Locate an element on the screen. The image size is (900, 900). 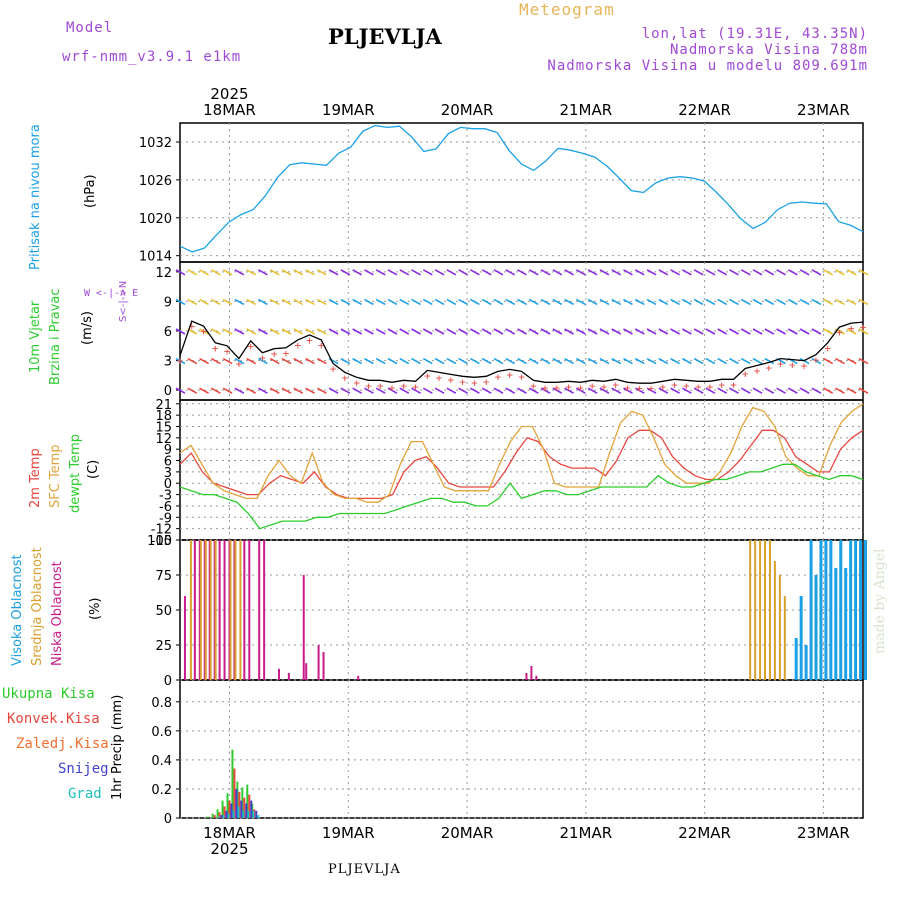
y-tick-label: 100 is located at coordinates (159, 541).